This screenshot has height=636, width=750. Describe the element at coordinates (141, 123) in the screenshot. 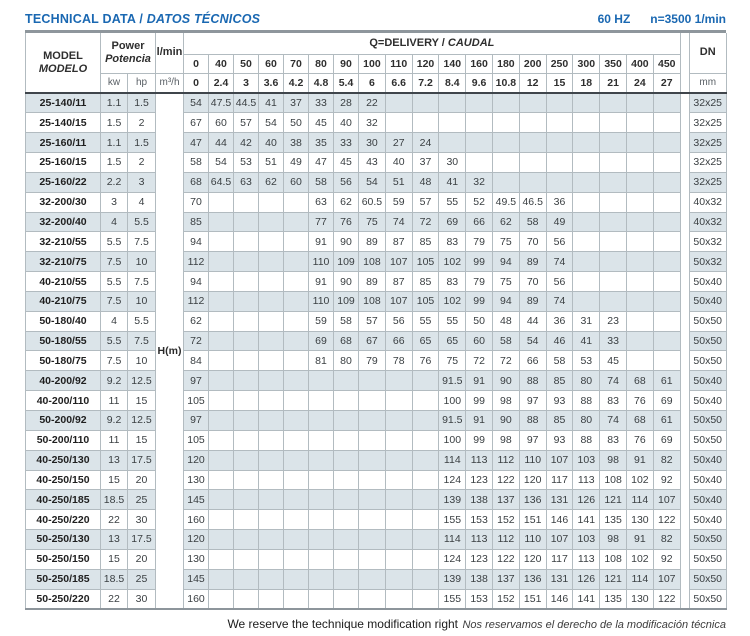

I see `hp-cell: 2` at that location.